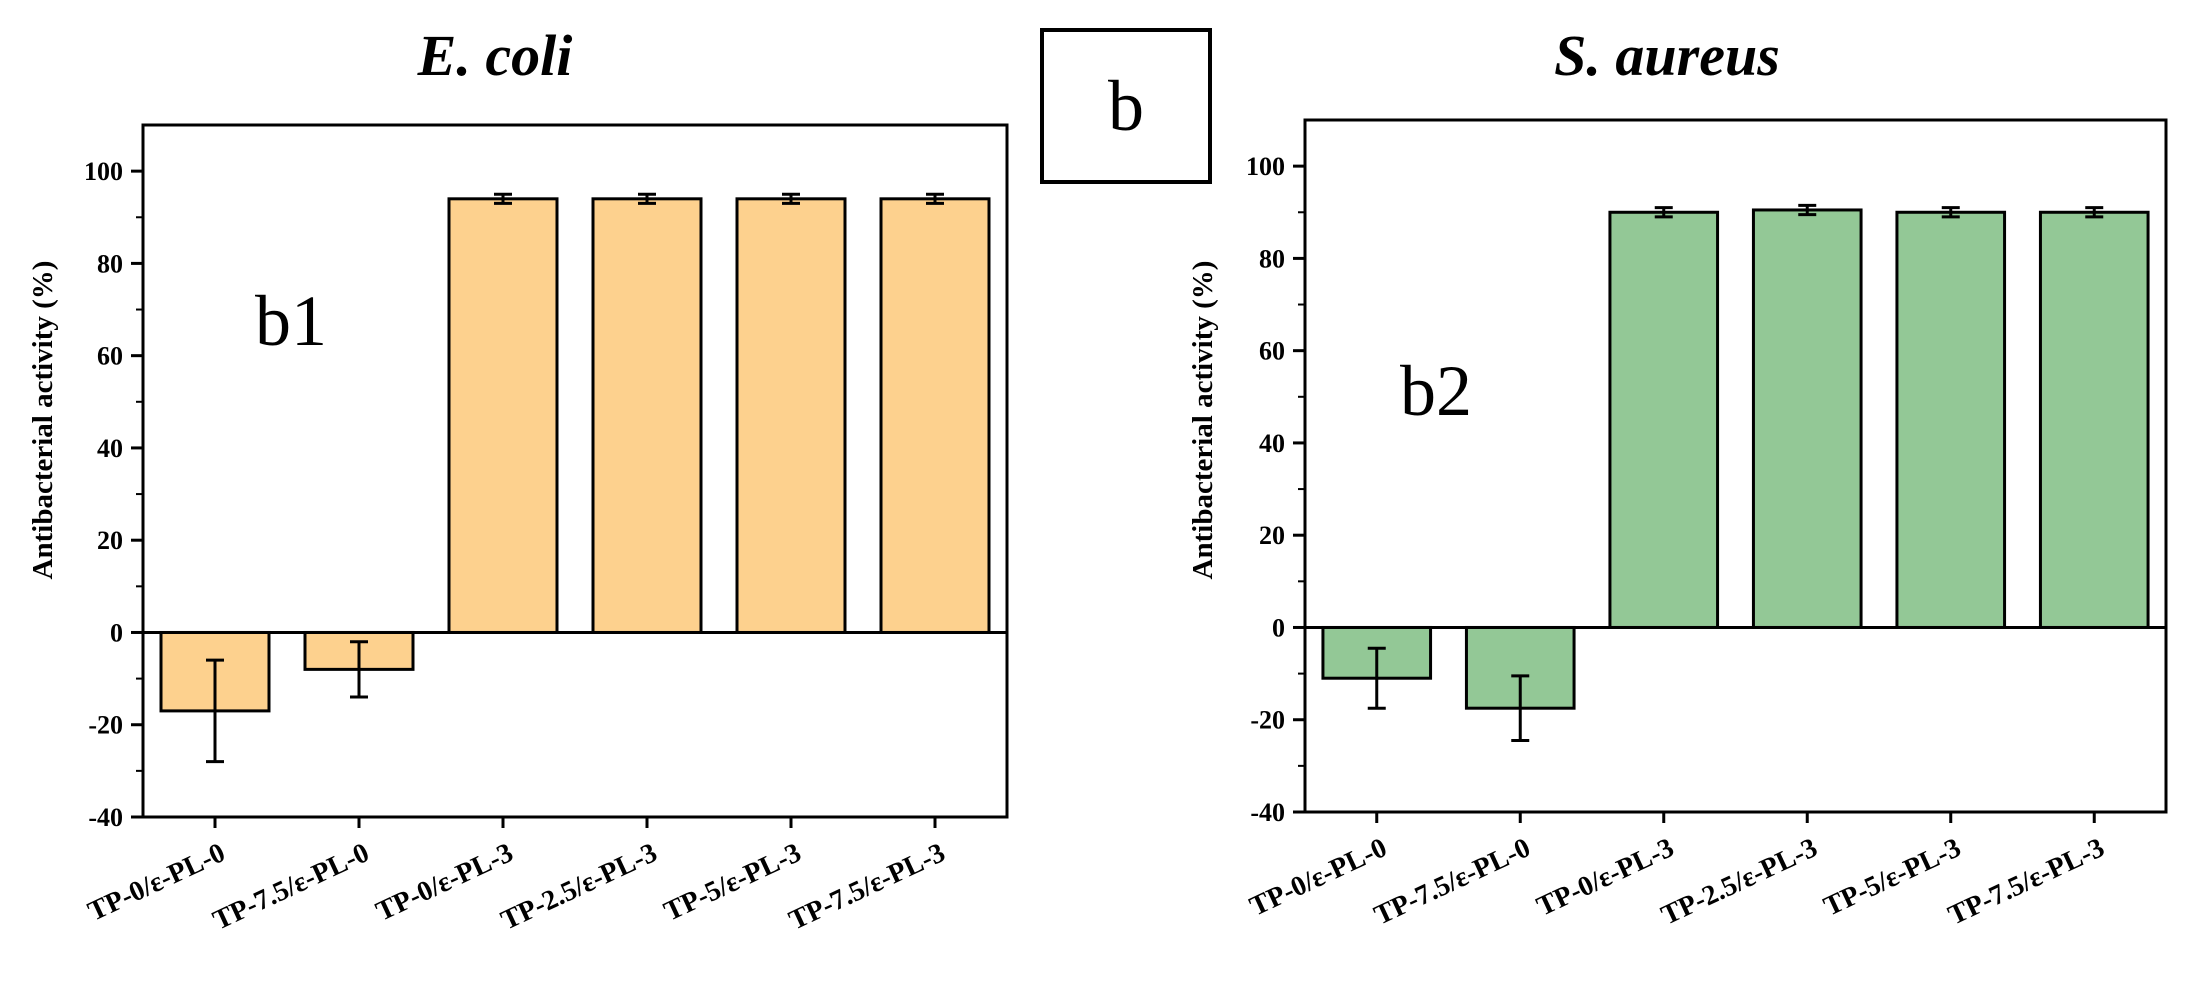  Describe the element at coordinates (1892, 877) in the screenshot. I see `x-tick-label-saureus-5: TP-5/ε-PL-3` at that location.